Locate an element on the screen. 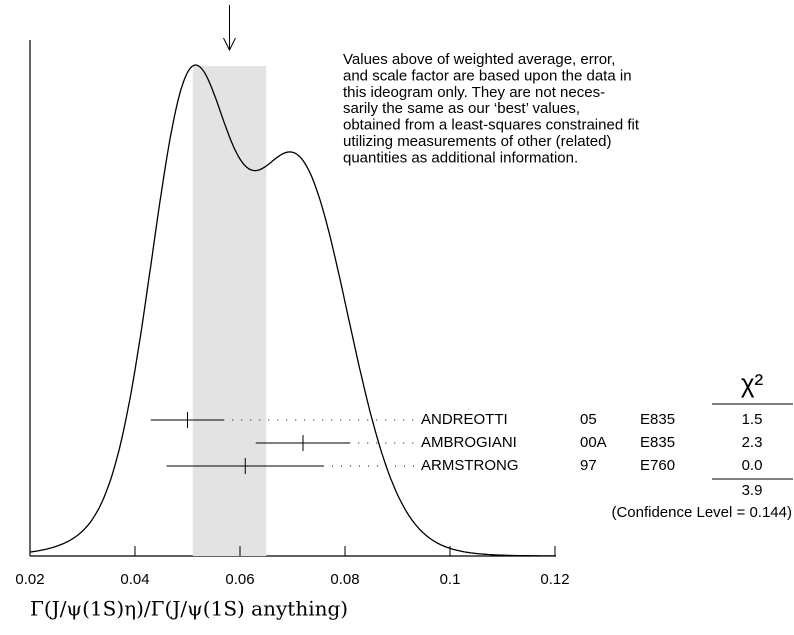 The height and width of the screenshot is (635, 794). x-tick-label: 0.02 is located at coordinates (29, 579).